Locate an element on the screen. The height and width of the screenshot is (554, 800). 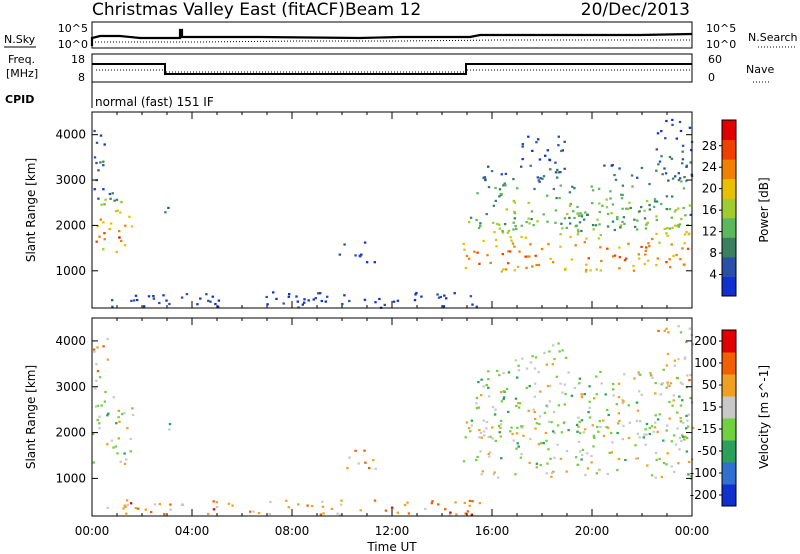
colorbar-tick-label: 20 is located at coordinates (709, 189).